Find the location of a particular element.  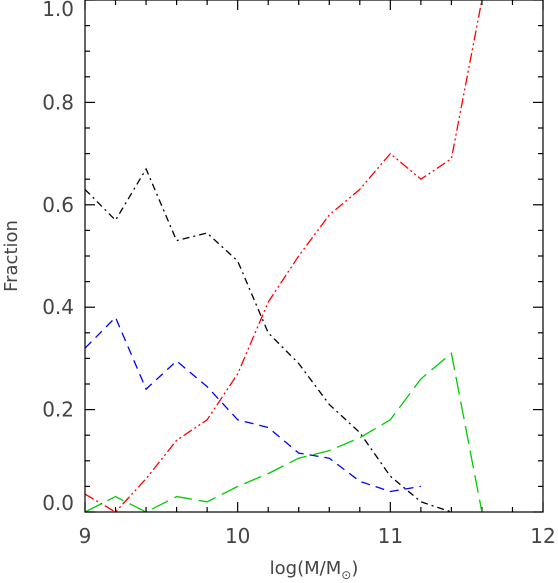

x-tick-label: 9 is located at coordinates (85, 536).